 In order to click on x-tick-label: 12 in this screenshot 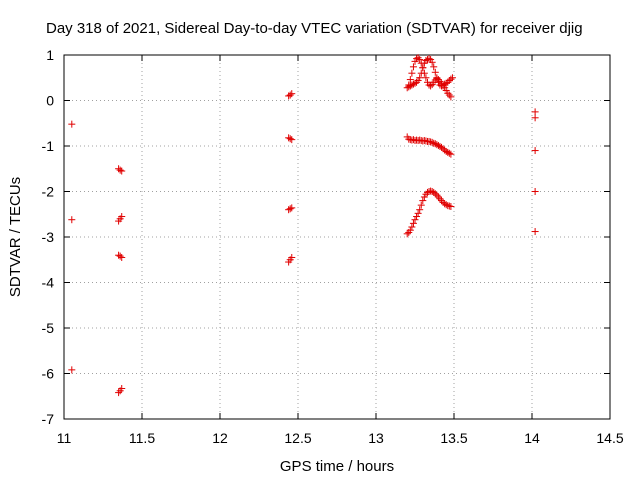, I will do `click(220, 438)`.